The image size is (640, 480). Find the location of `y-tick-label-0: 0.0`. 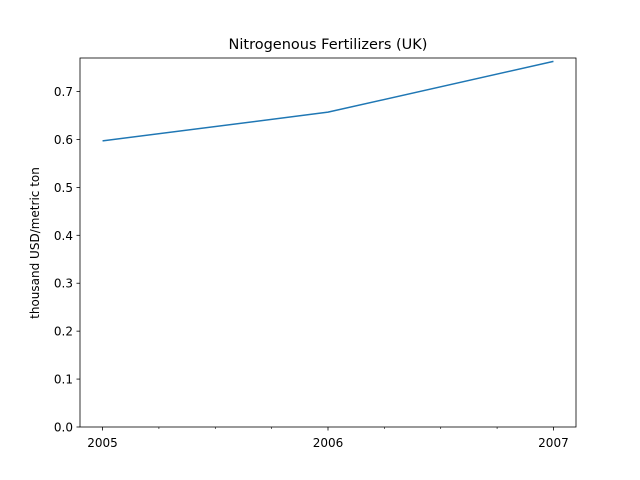

y-tick-label-0: 0.0 is located at coordinates (63, 428).